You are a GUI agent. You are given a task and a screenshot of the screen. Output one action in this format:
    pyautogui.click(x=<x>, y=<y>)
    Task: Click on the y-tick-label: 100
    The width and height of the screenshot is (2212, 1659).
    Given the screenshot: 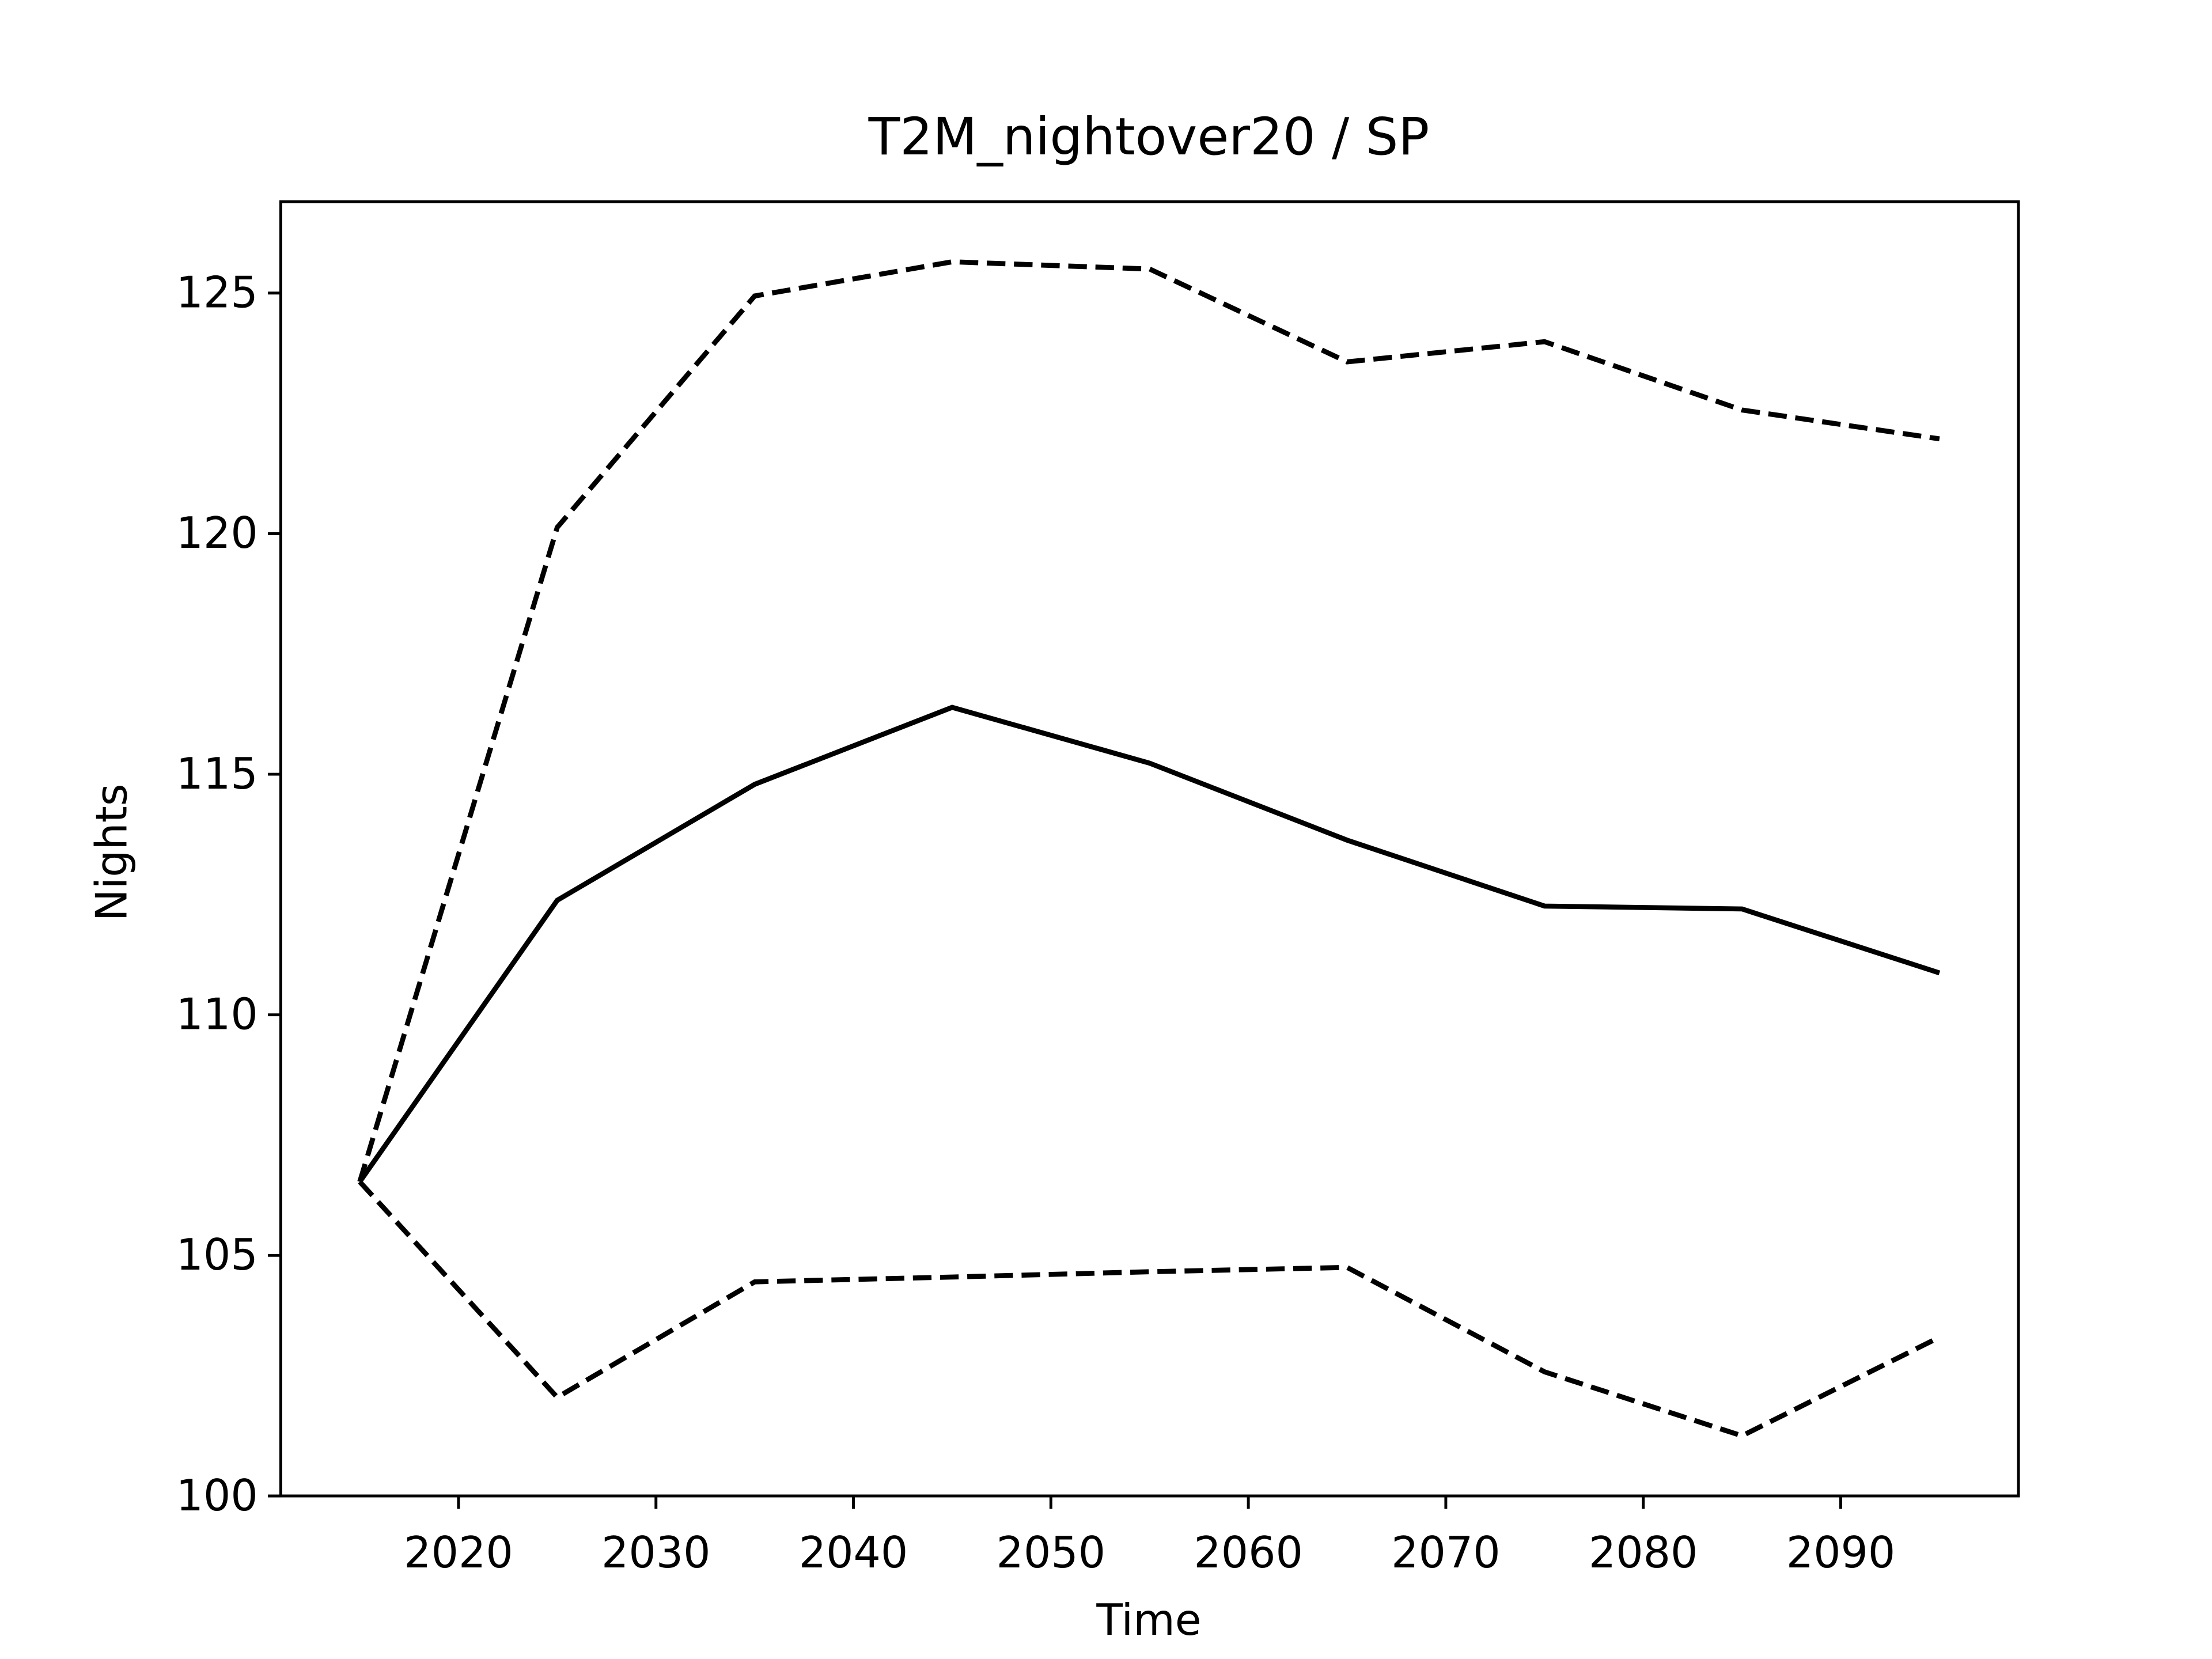 What is the action you would take?
    pyautogui.click(x=217, y=1496)
    